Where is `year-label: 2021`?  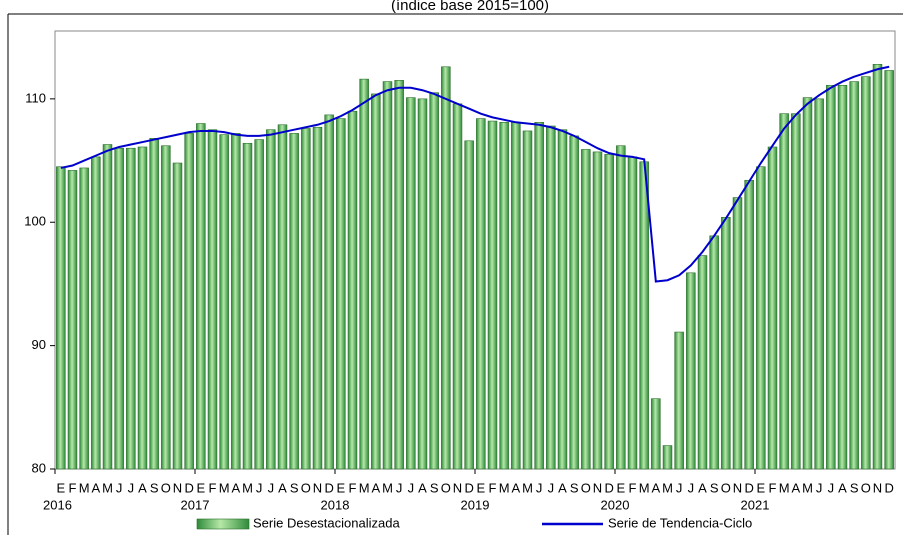 year-label: 2021 is located at coordinates (755, 504).